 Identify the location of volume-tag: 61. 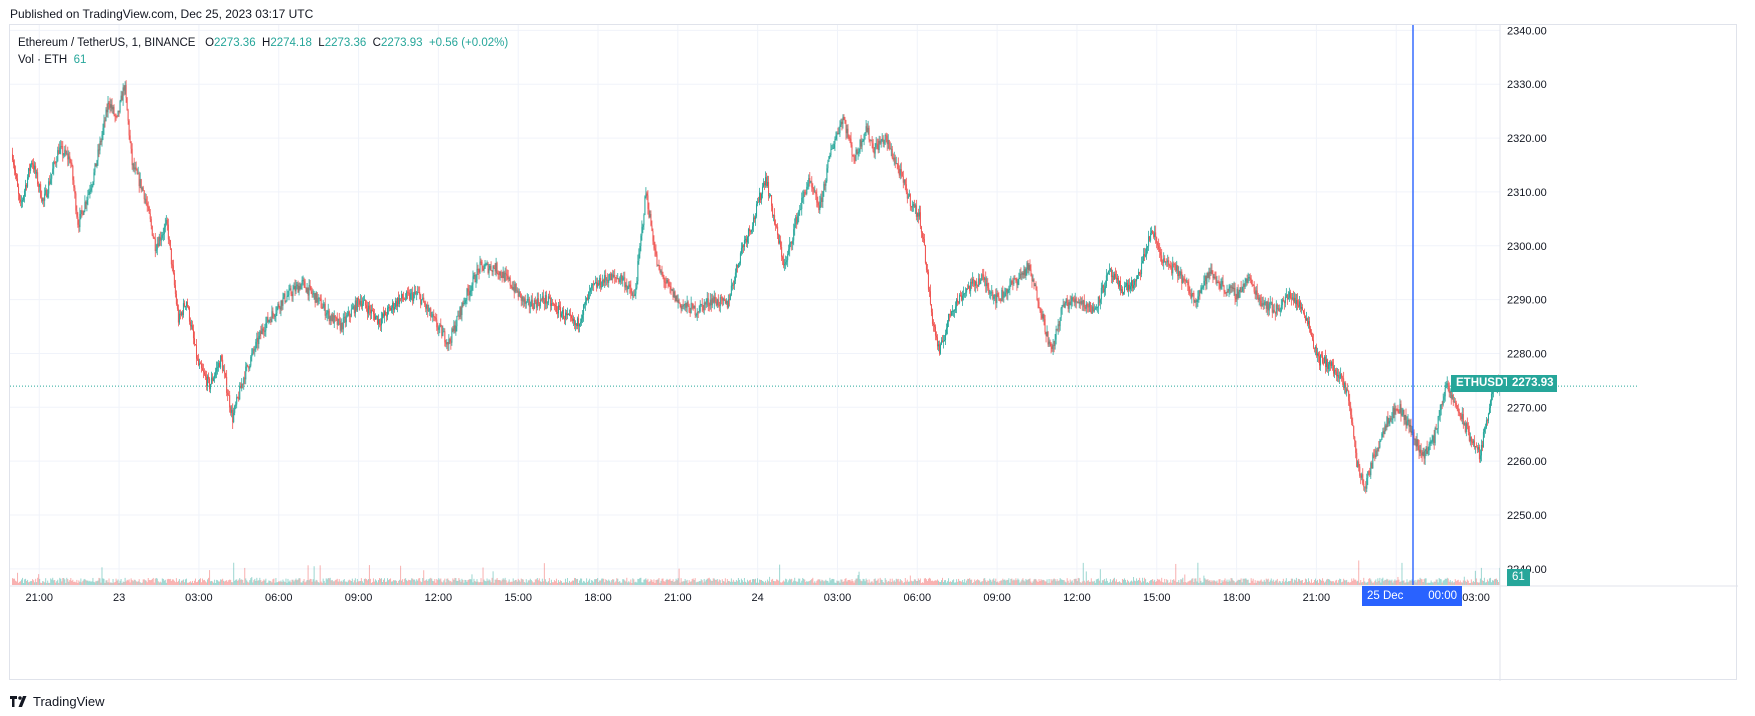
(1518, 577).